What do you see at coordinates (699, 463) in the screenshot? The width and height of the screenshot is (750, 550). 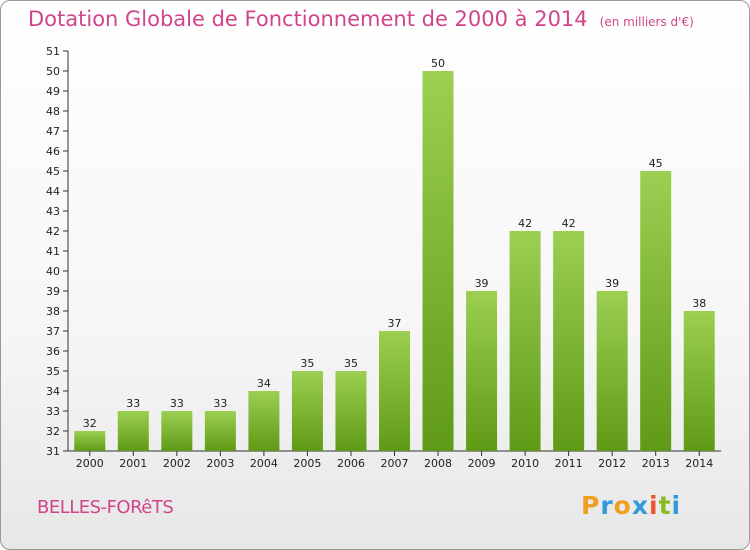 I see `x-tick-label: 2014` at bounding box center [699, 463].